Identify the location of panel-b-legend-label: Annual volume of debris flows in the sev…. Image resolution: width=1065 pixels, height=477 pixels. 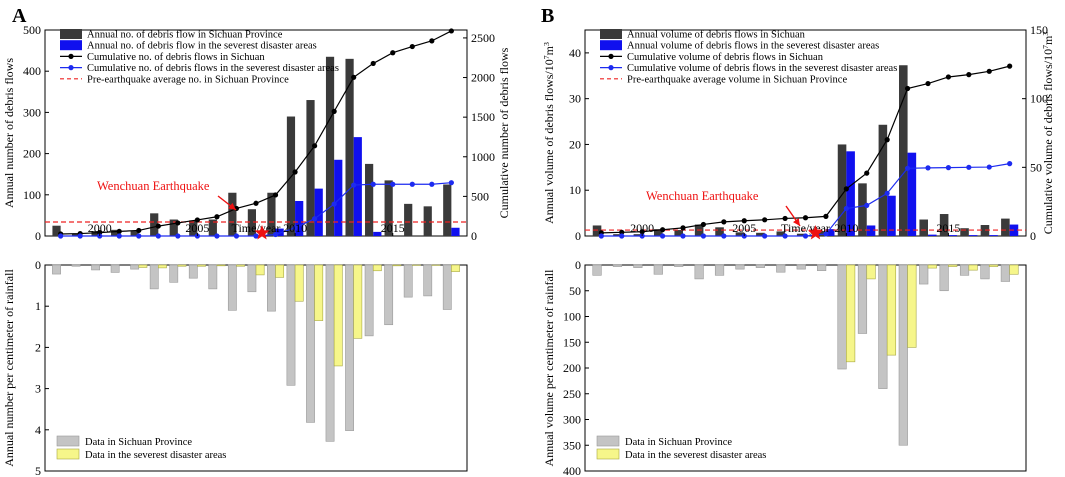
(753, 46).